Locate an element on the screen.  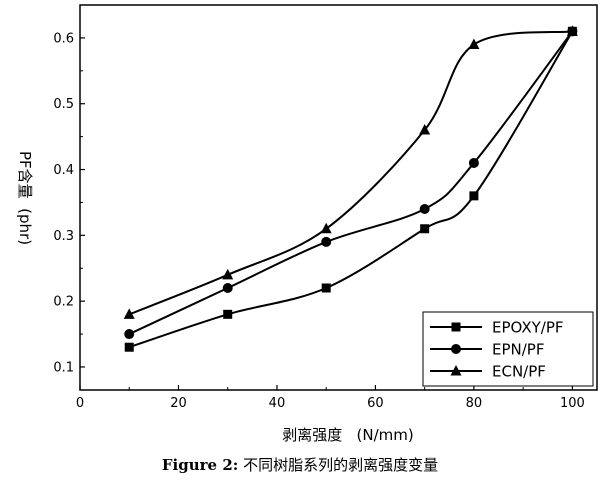
x-tick-label: 100 is located at coordinates (572, 403).